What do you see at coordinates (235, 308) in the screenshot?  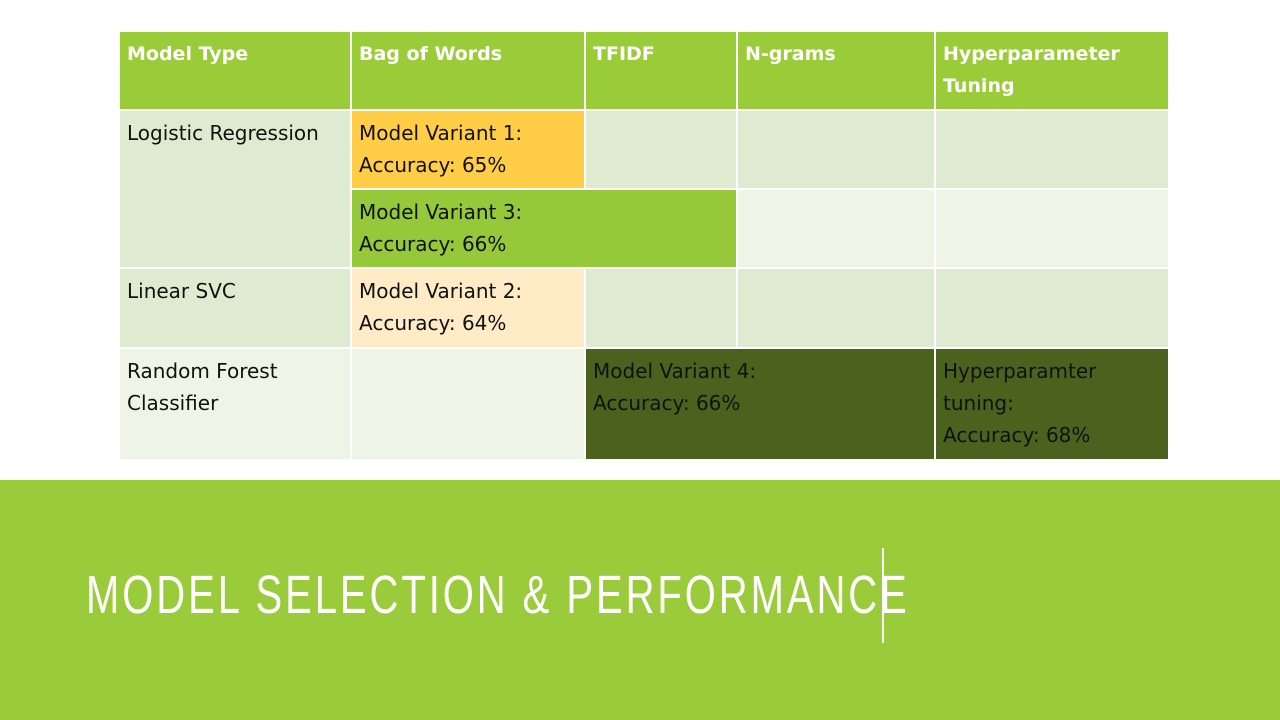 I see `row-label-linear-svc: Linear SVC` at bounding box center [235, 308].